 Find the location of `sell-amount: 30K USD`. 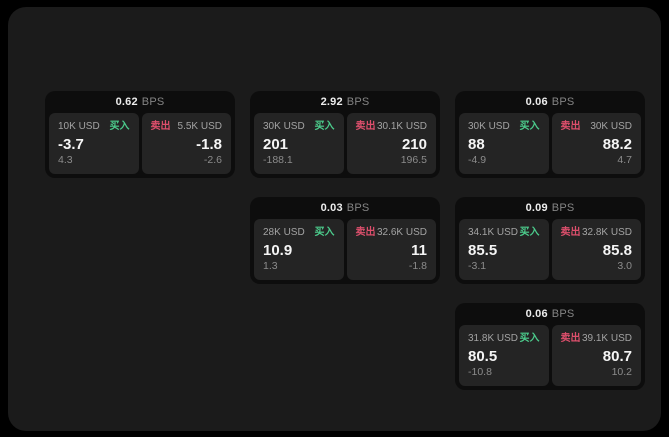

sell-amount: 30K USD is located at coordinates (611, 126).